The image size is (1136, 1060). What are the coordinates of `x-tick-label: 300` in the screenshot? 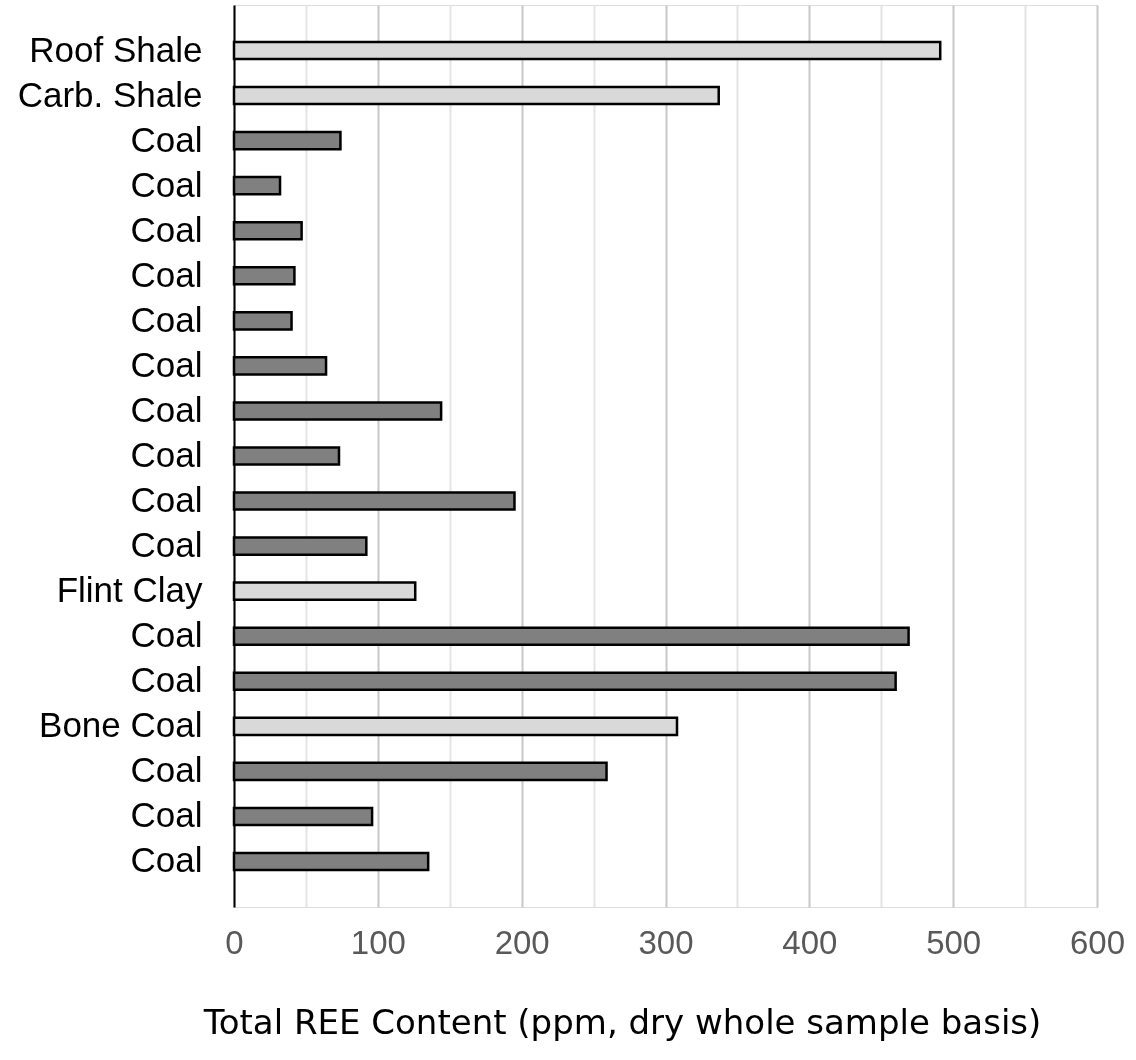 It's located at (666, 942).